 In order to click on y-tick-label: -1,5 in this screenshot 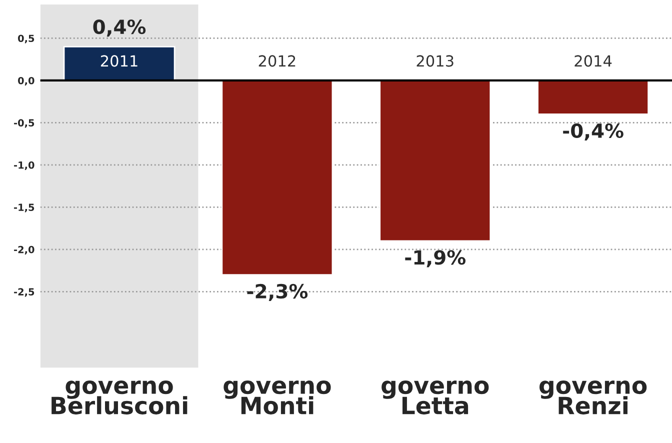, I will do `click(24, 208)`.